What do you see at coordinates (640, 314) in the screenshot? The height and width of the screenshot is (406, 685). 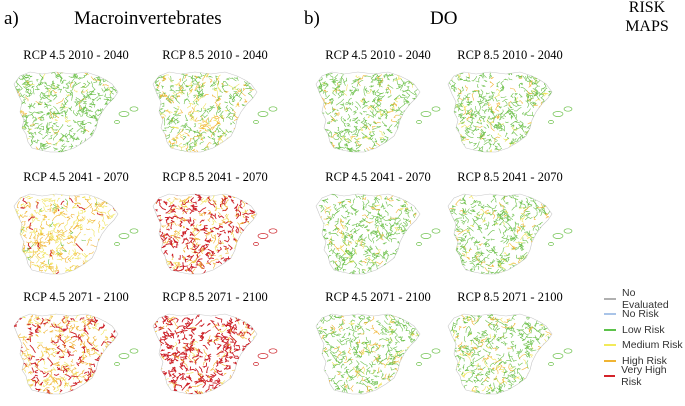 I see `legend-label-no-risk: No Risk` at bounding box center [640, 314].